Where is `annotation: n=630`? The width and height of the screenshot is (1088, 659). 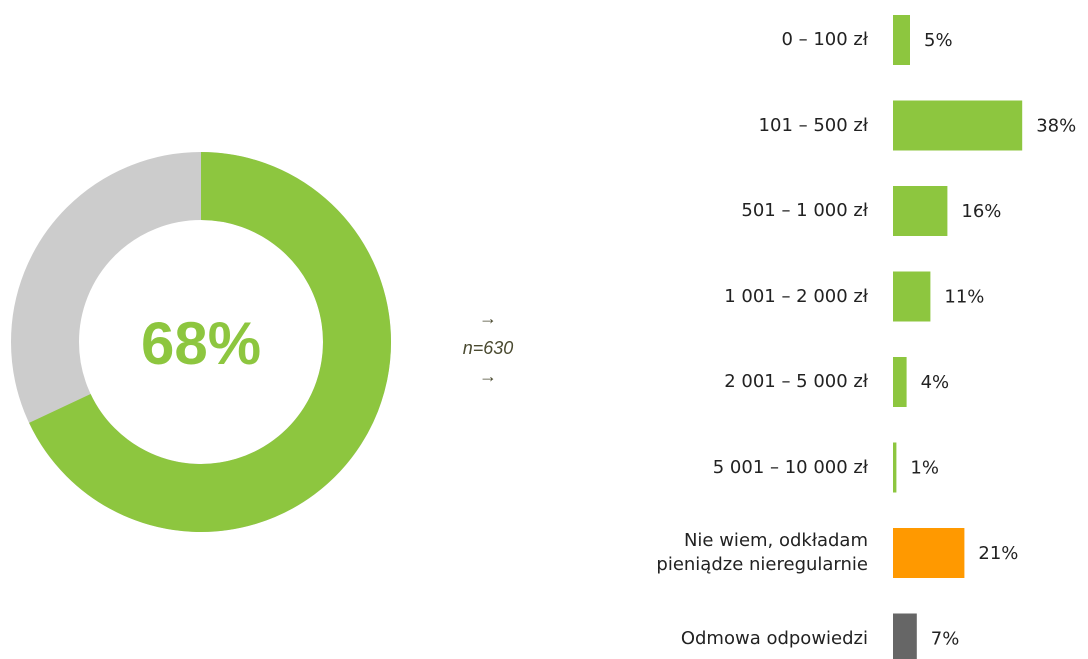 annotation: n=630 is located at coordinates (488, 348).